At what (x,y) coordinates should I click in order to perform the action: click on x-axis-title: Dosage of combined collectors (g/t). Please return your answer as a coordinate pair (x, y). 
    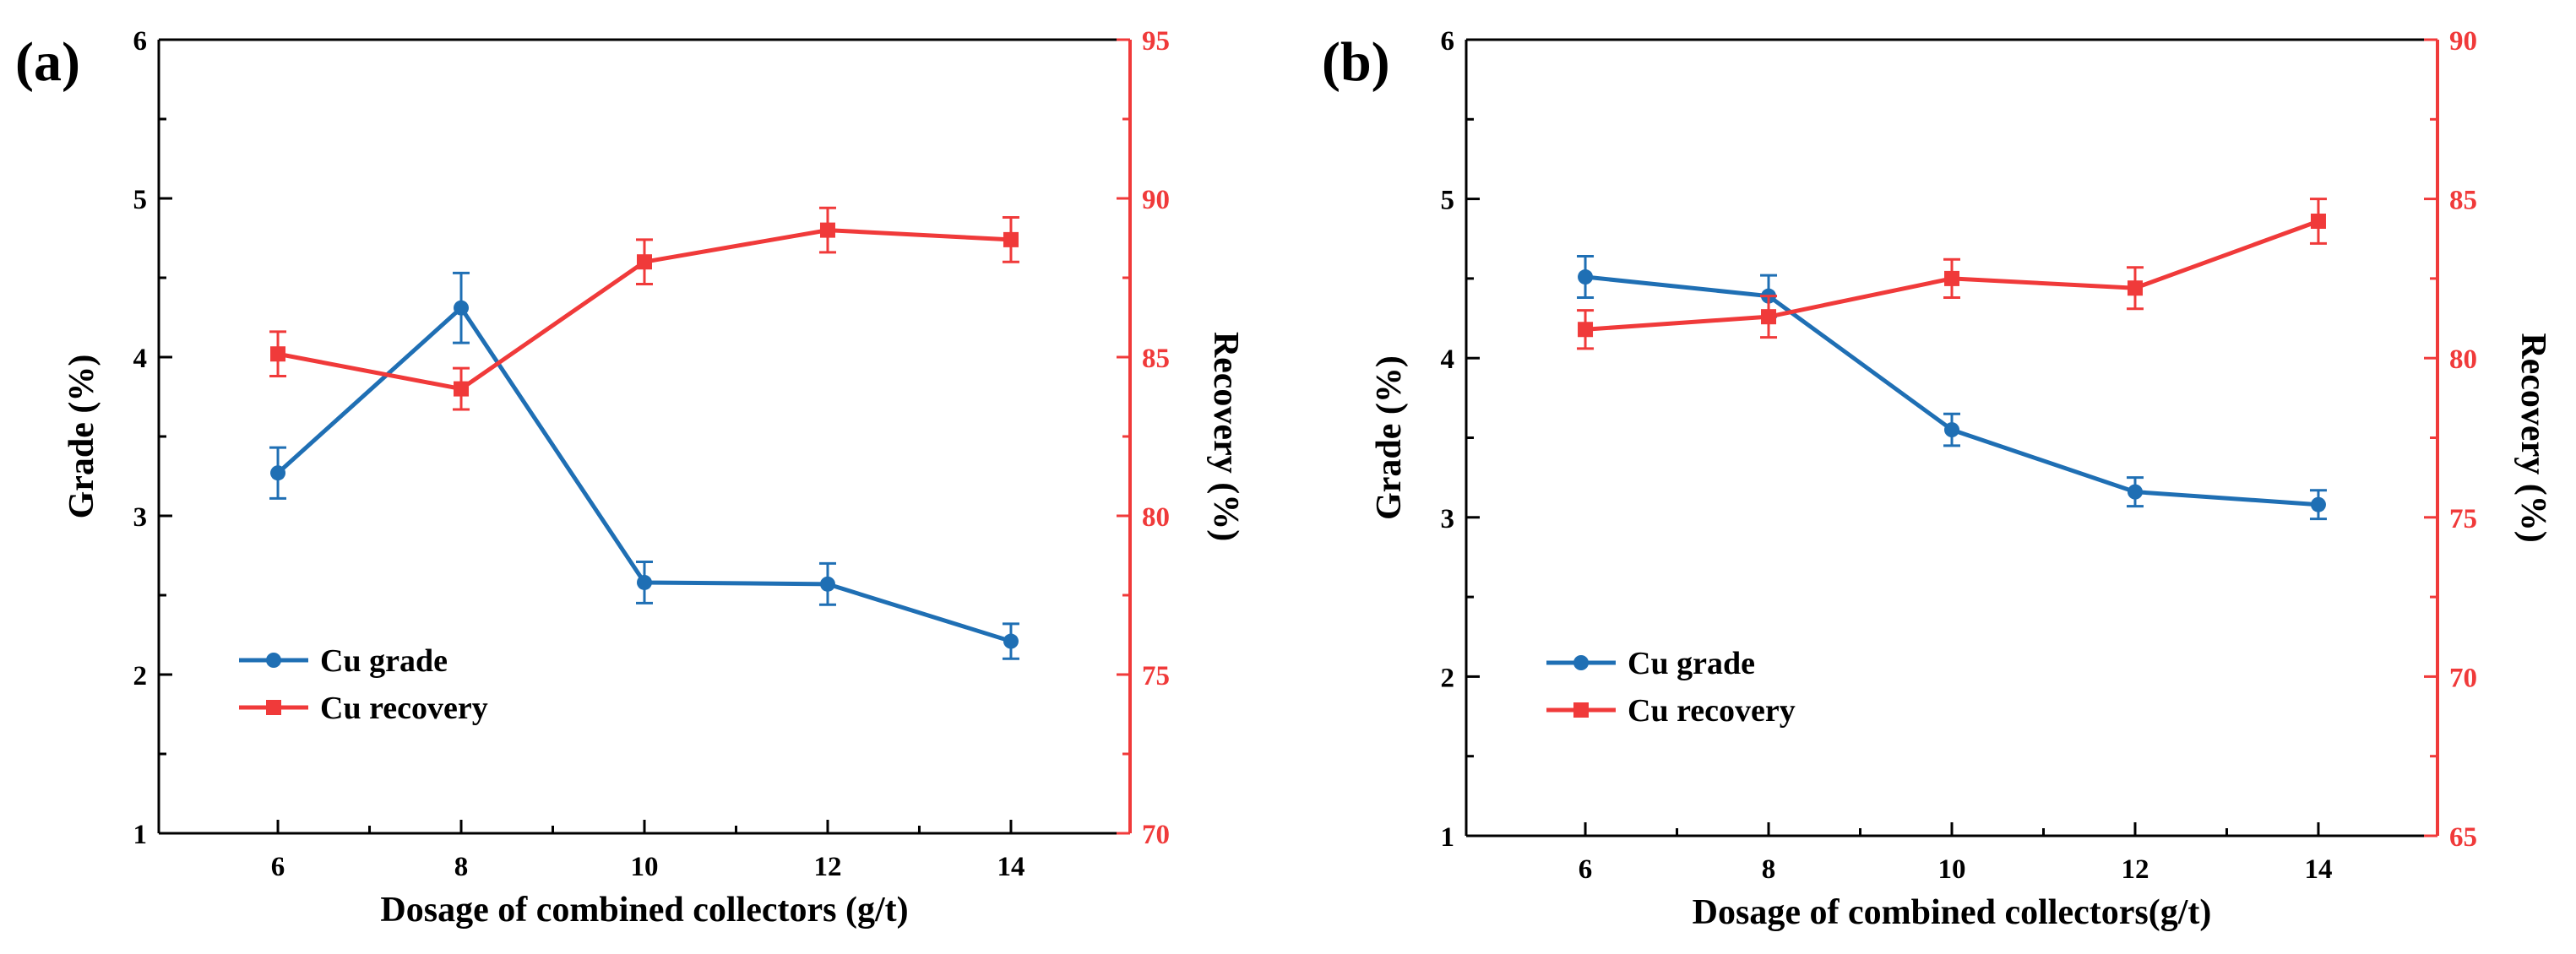
    Looking at the image, I should click on (644, 911).